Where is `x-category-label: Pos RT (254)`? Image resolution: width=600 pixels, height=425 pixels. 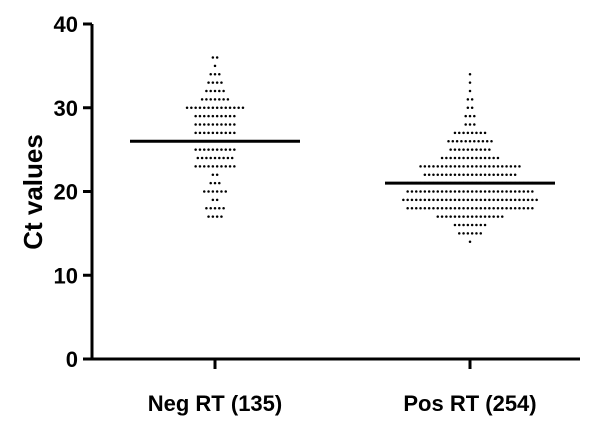 x-category-label: Pos RT (254) is located at coordinates (469, 403).